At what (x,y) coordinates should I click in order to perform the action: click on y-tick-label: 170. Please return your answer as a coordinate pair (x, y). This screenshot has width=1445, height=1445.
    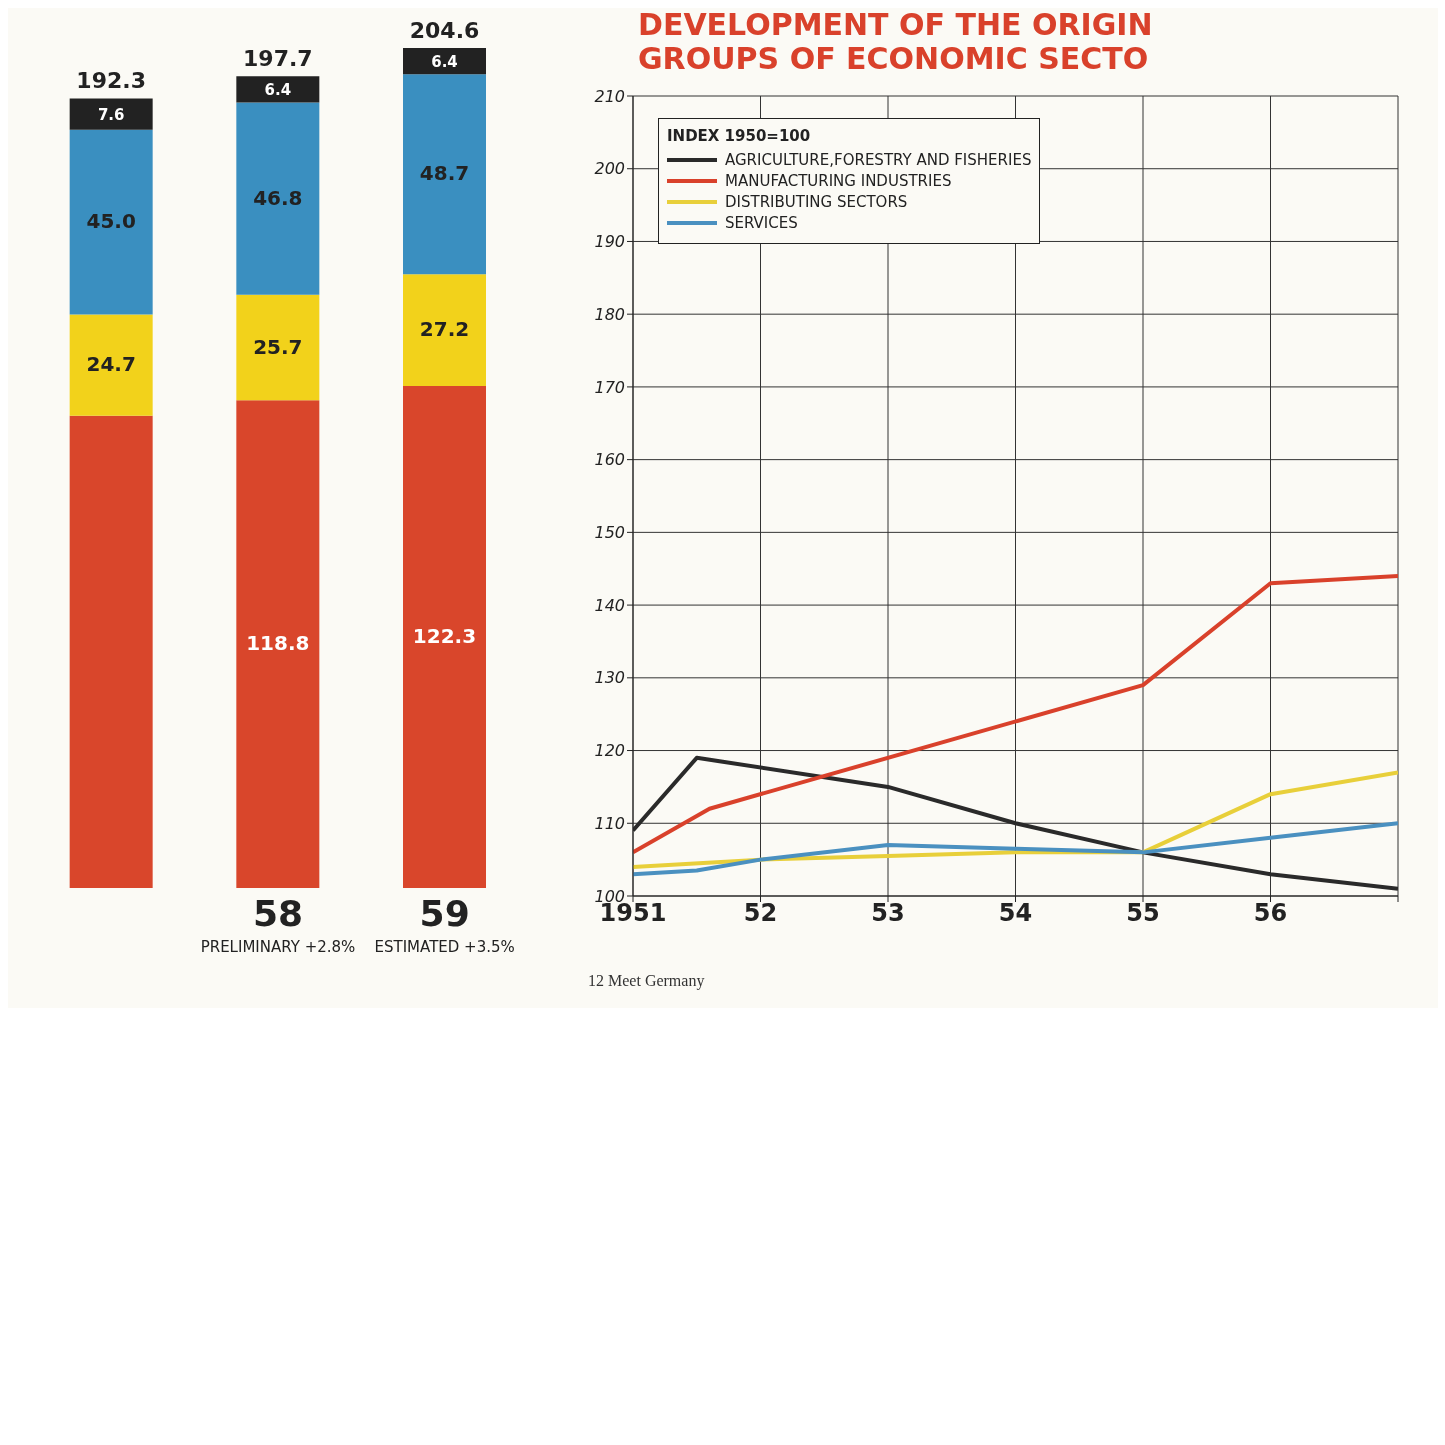
    Looking at the image, I should click on (609, 387).